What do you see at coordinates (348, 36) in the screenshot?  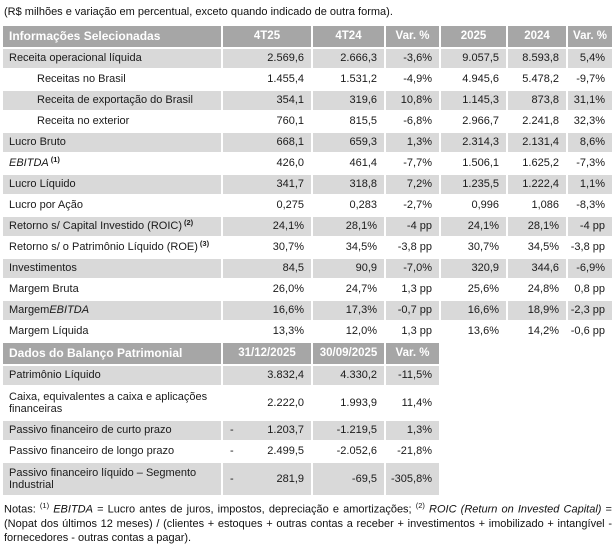 I see `column-header-4t24: 4T24` at bounding box center [348, 36].